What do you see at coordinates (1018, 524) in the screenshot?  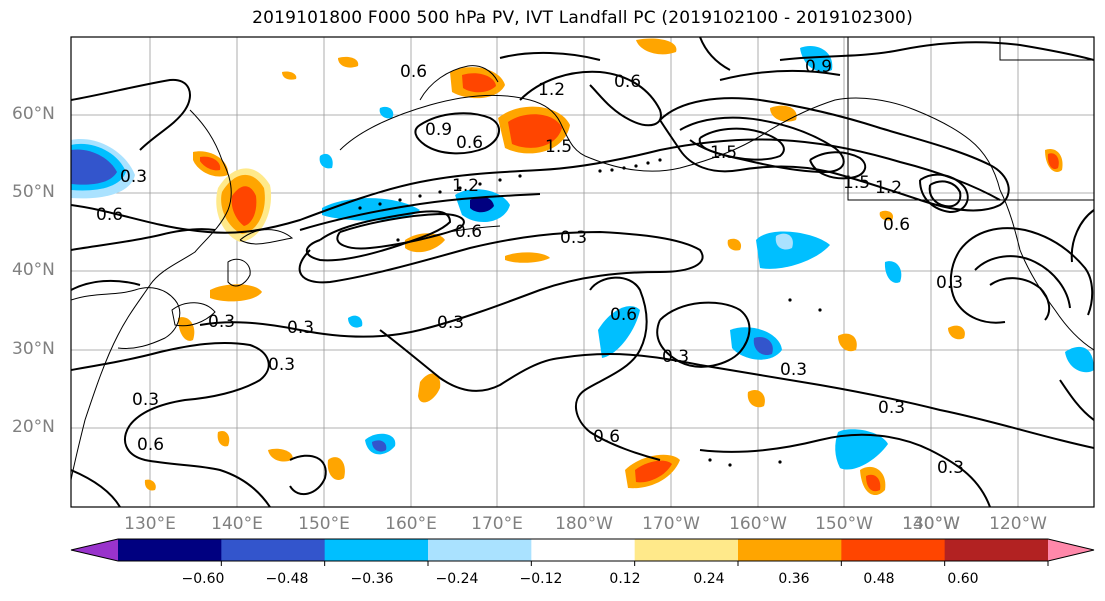 I see `lon-label: 120°W` at bounding box center [1018, 524].